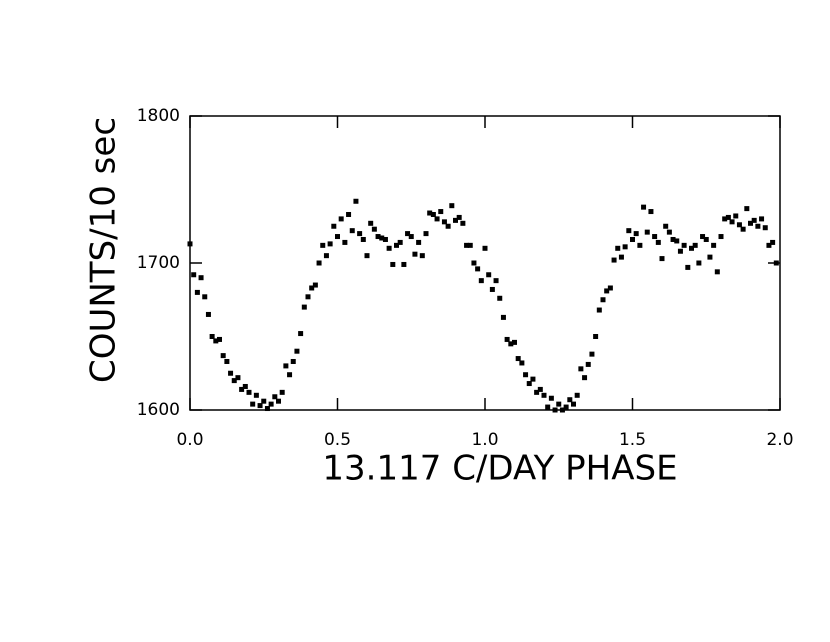 Image resolution: width=830 pixels, height=642 pixels. I want to click on x-tick-label: 0.0, so click(189, 440).